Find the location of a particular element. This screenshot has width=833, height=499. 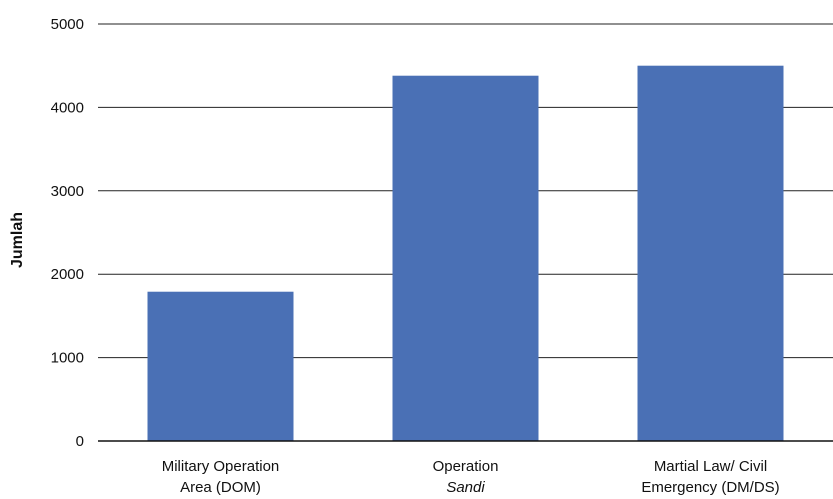

y-tick-label: 1000 is located at coordinates (67, 358).